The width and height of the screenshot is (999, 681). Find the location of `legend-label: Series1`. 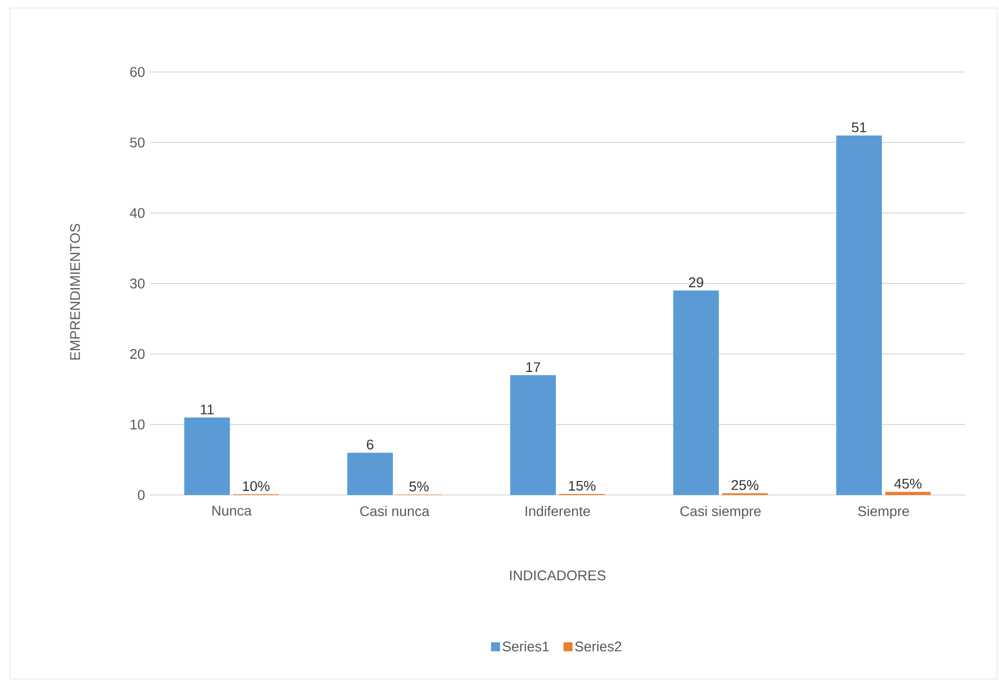

legend-label: Series1 is located at coordinates (525, 646).